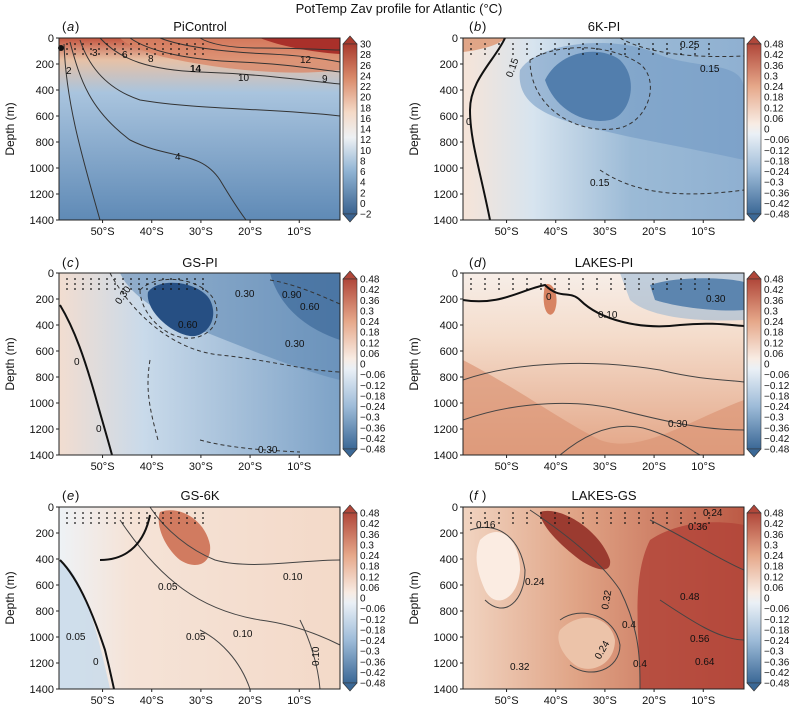 The height and width of the screenshot is (705, 799). What do you see at coordinates (713, 513) in the screenshot?
I see `svg-text: 0.24` at bounding box center [713, 513].